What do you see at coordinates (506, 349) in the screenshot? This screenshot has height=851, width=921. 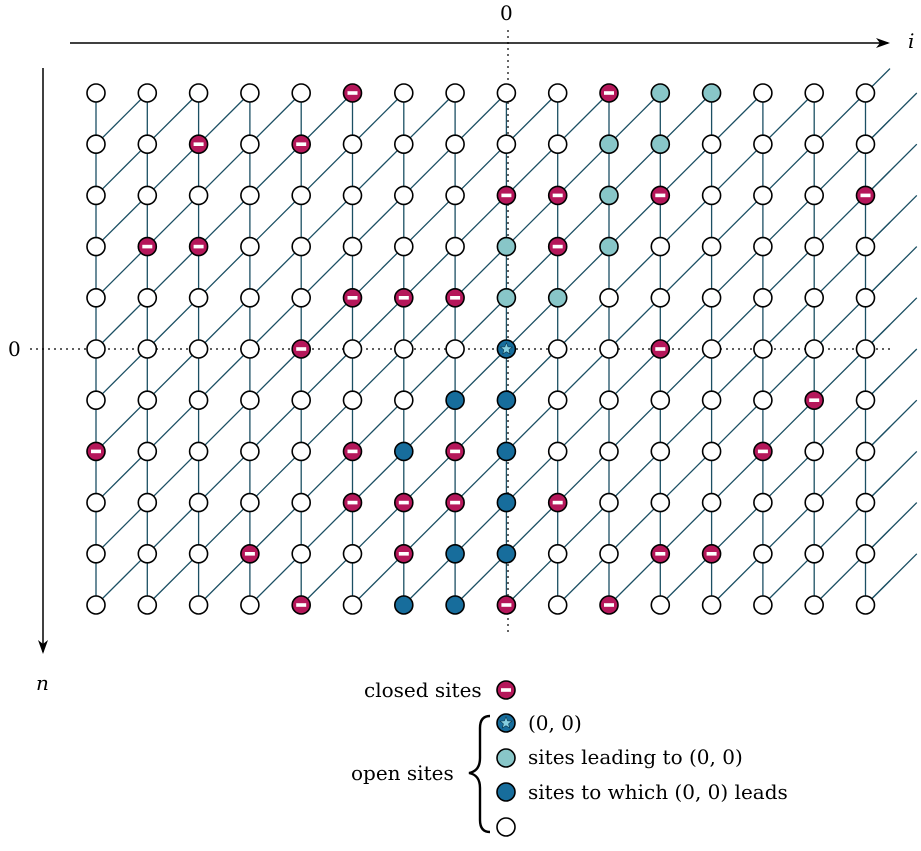 I see `origin-site` at bounding box center [506, 349].